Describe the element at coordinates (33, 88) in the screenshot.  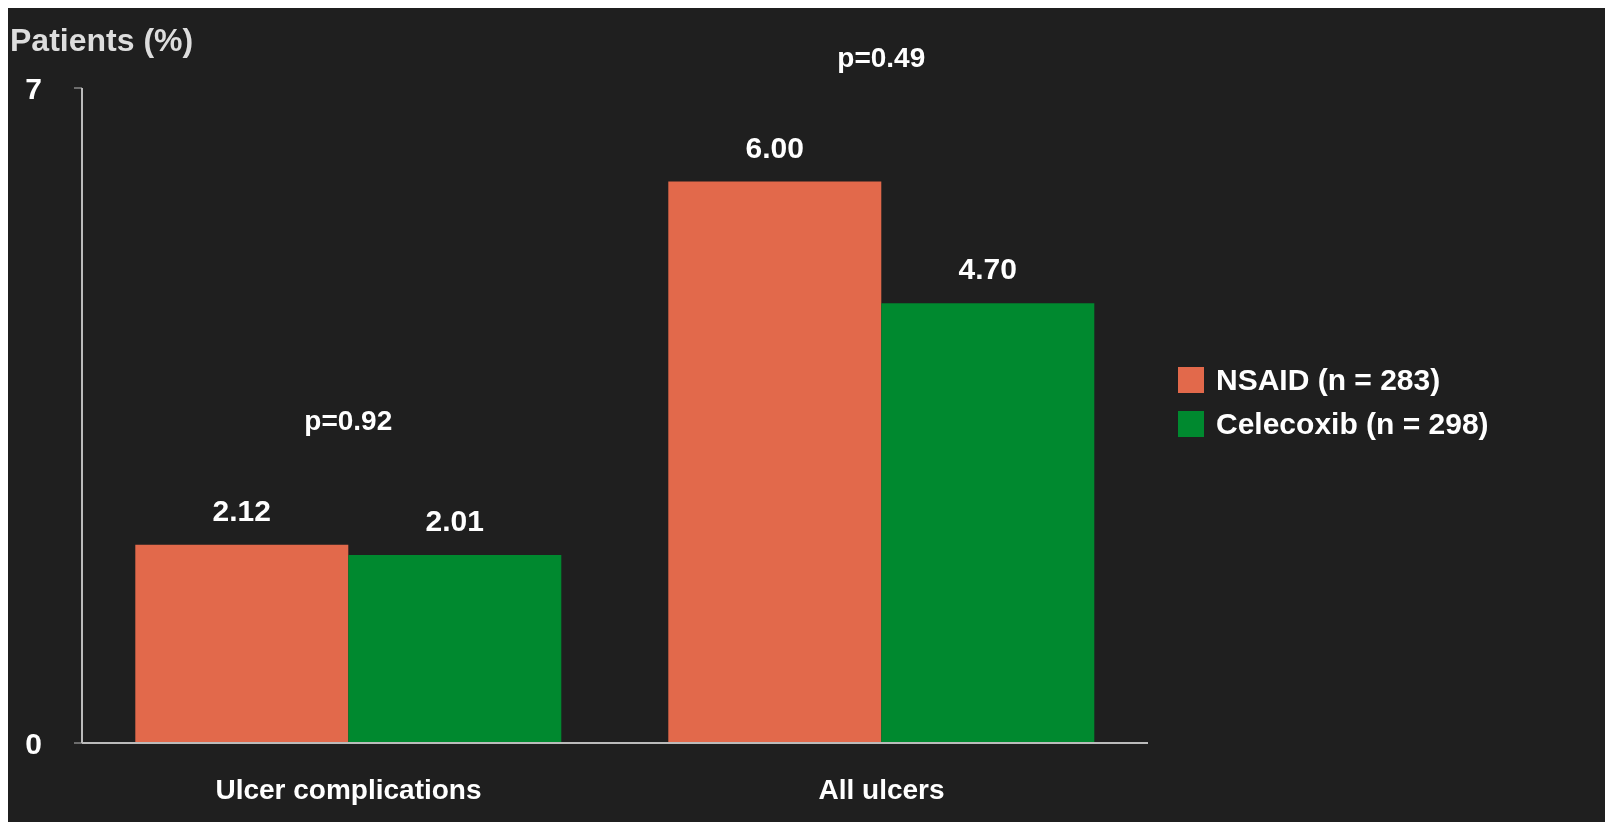
I see `y-tick-label: 7` at that location.